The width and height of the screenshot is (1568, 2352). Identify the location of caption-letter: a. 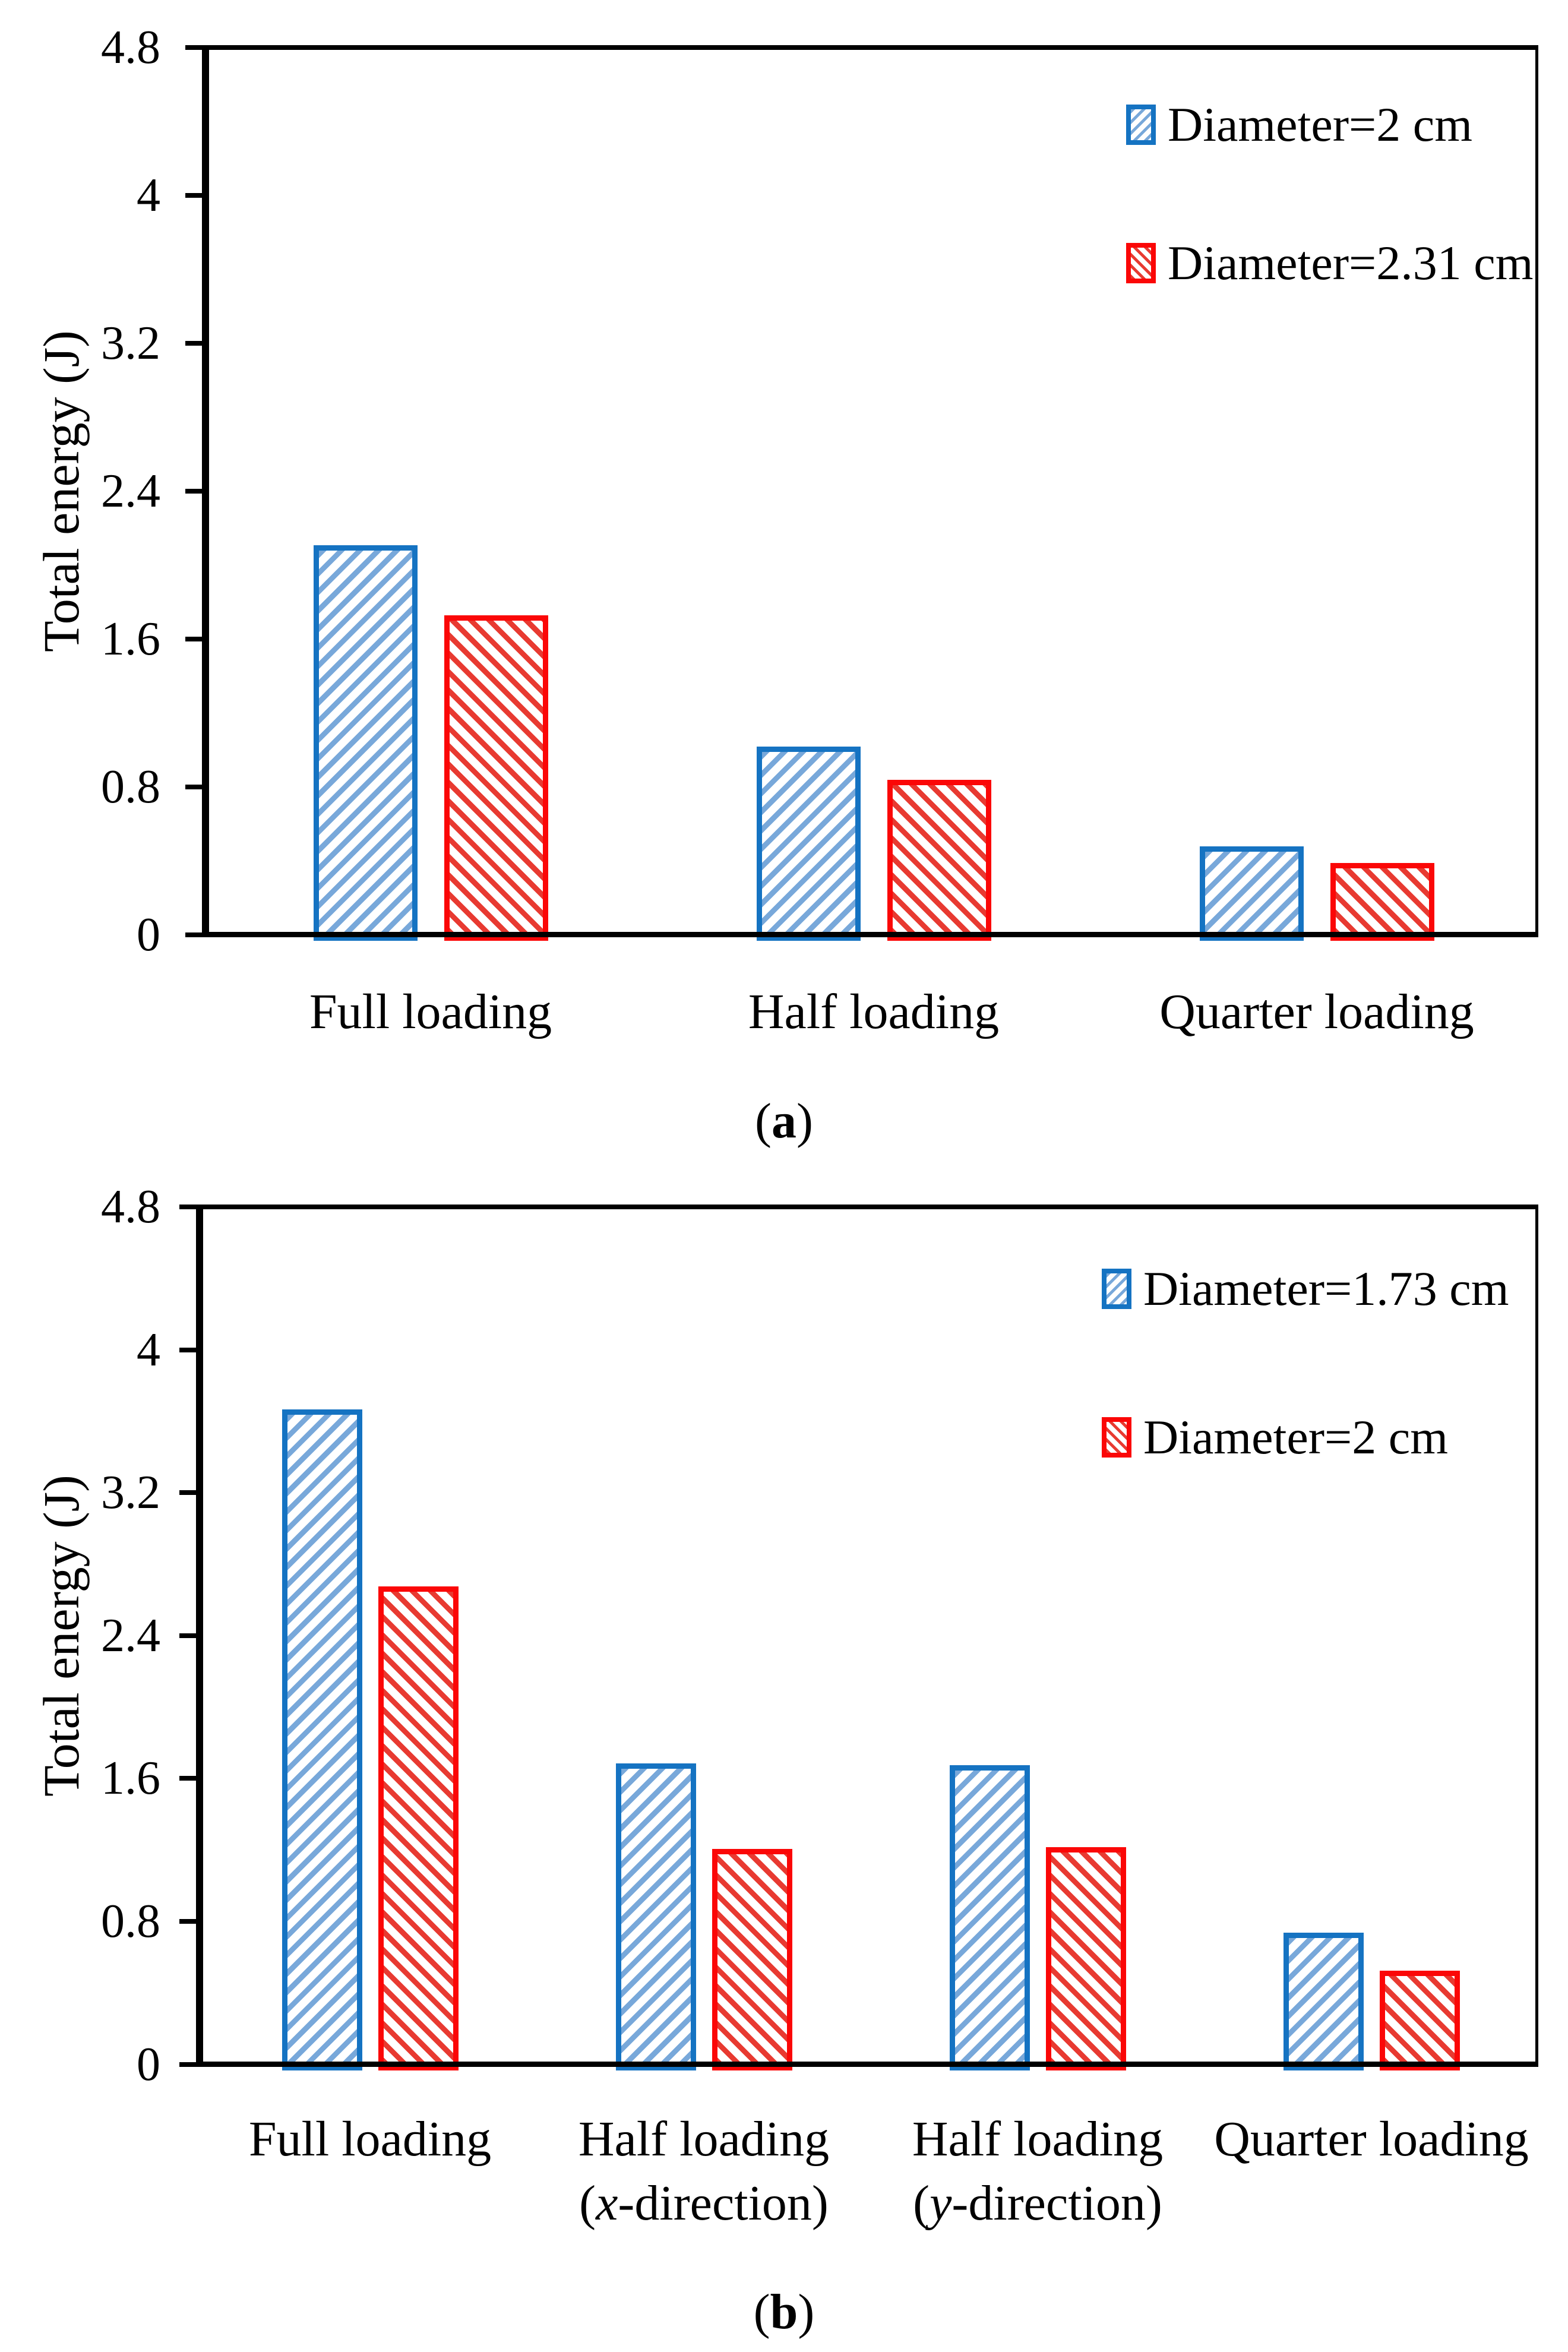
(784, 1121).